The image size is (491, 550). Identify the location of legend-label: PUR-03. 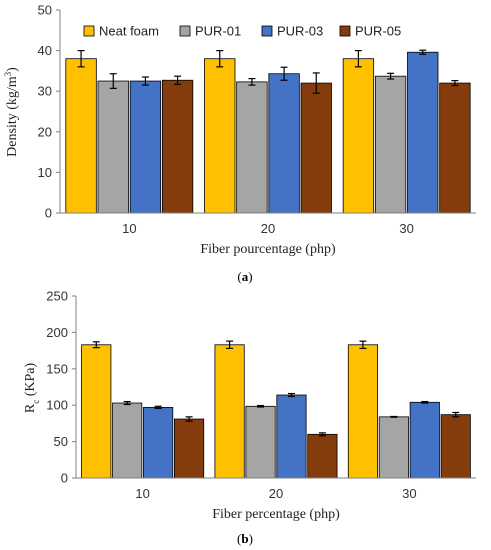
(300, 31).